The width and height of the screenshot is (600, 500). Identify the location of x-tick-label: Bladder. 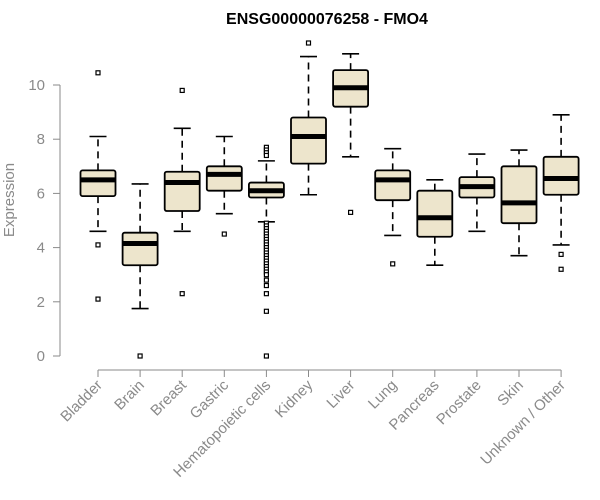
(81, 401).